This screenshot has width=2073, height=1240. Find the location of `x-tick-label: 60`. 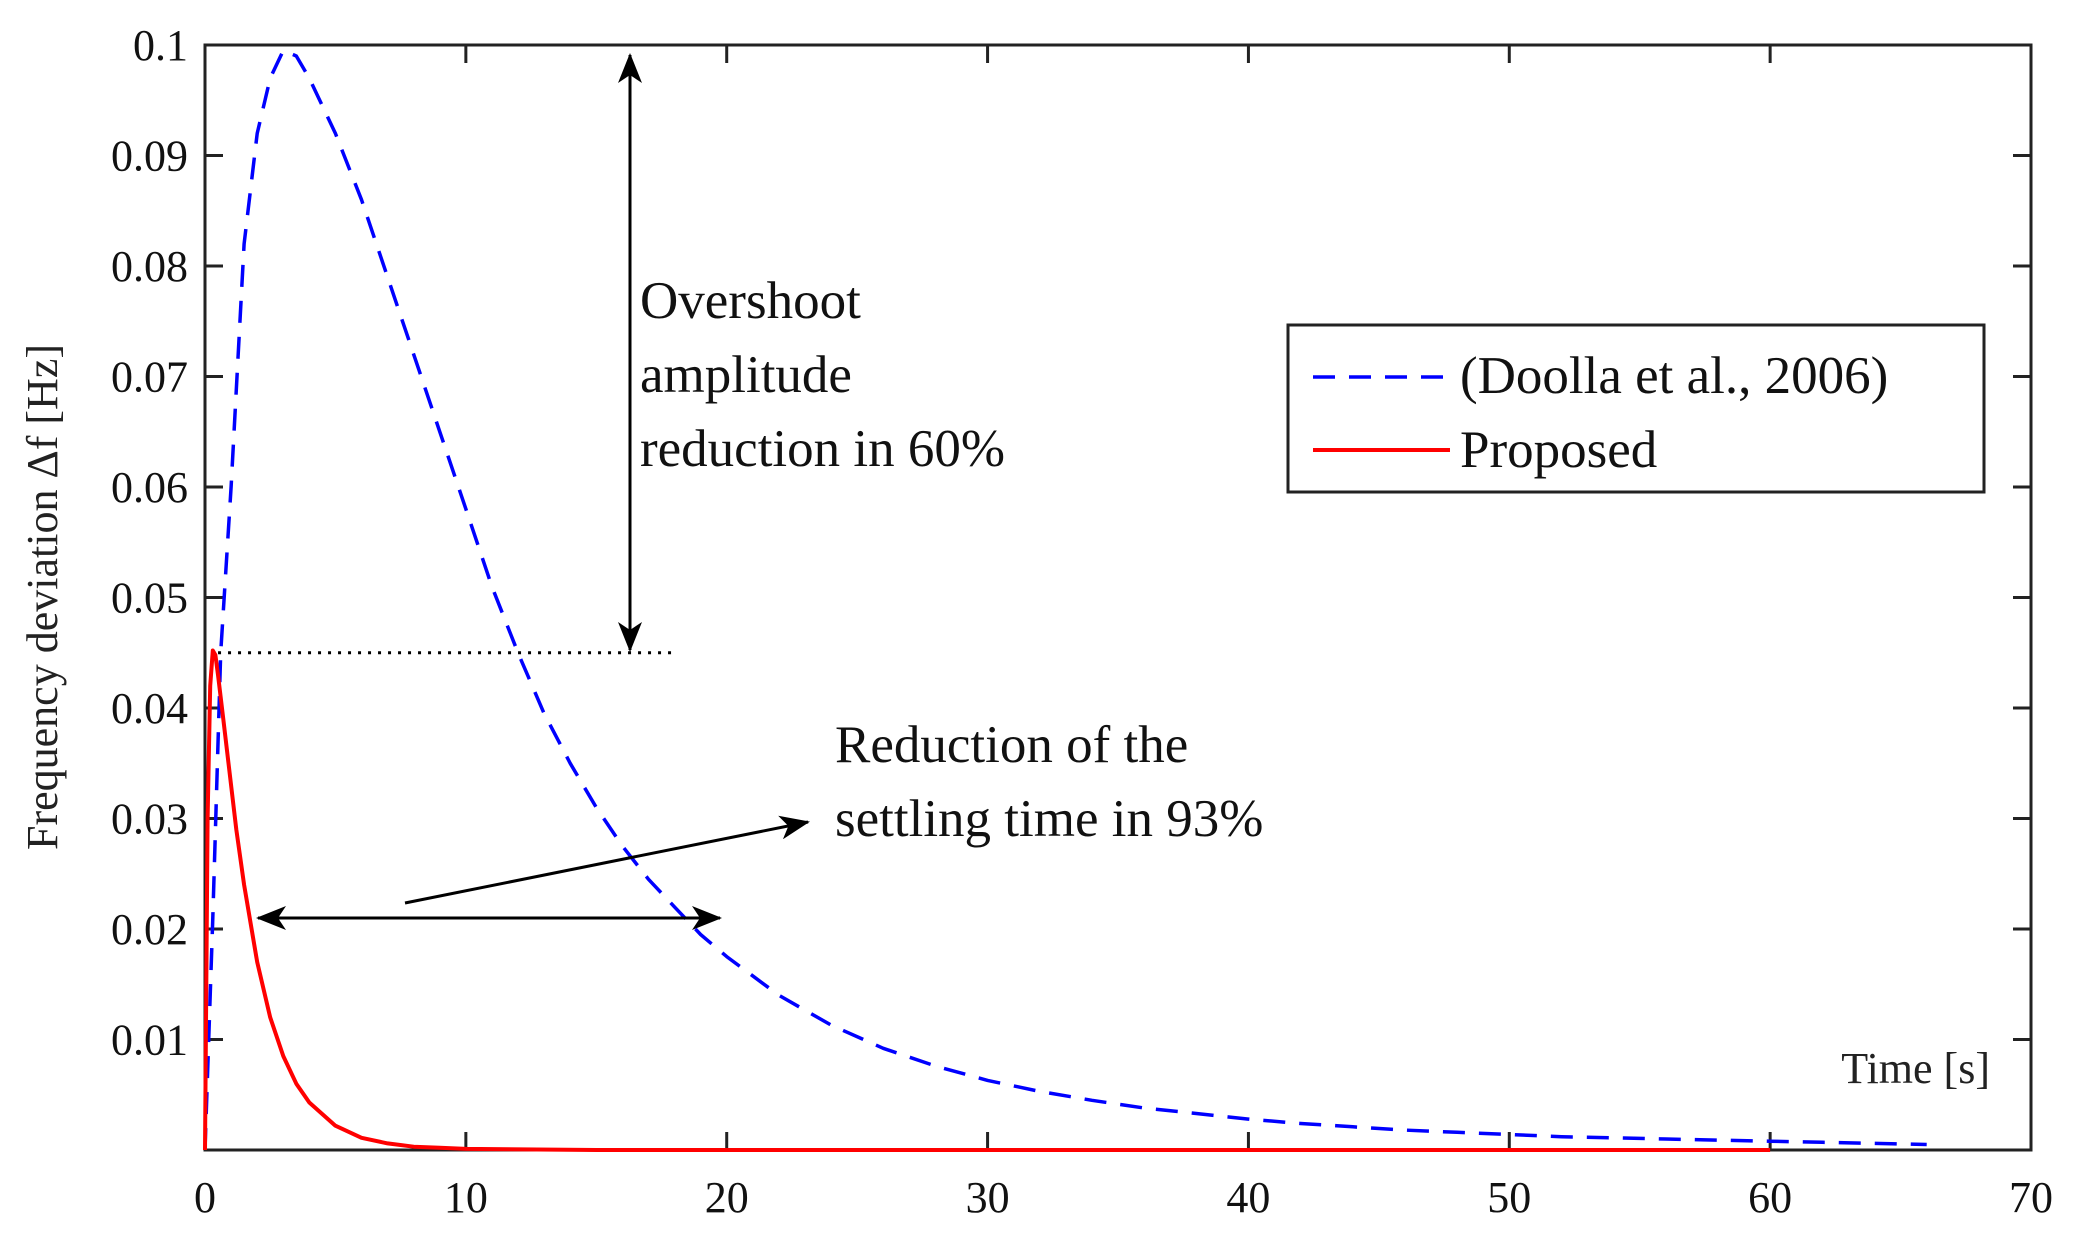

x-tick-label: 60 is located at coordinates (1770, 1197).